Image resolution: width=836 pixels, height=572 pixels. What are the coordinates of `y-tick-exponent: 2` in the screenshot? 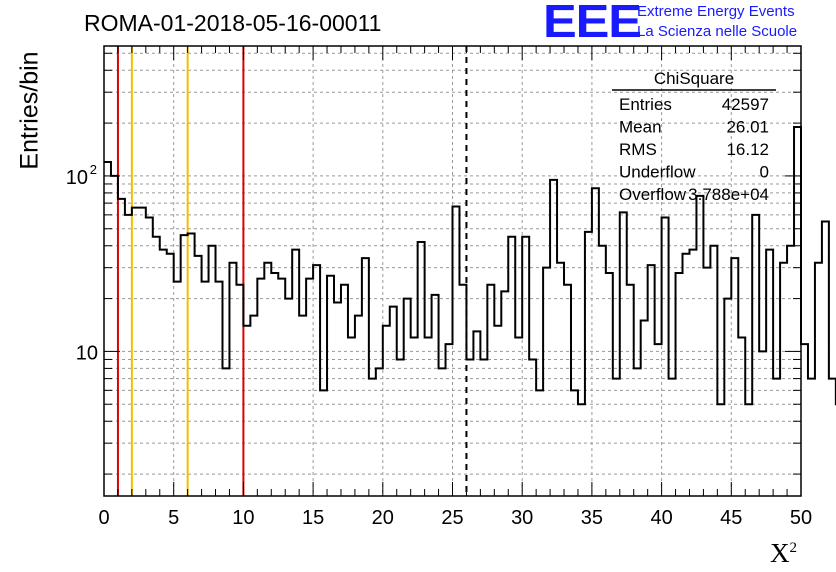 It's located at (93, 169).